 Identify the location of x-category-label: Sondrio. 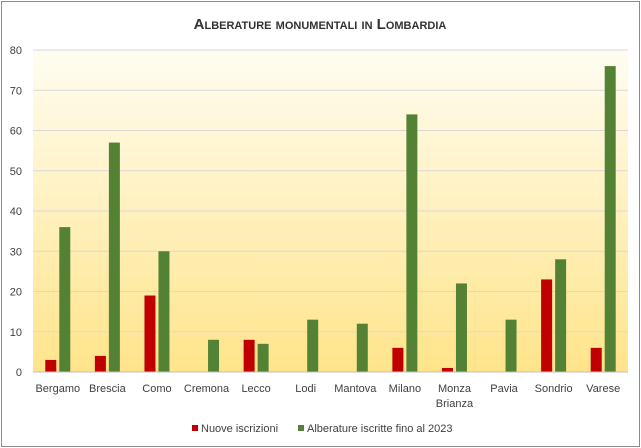
(554, 389).